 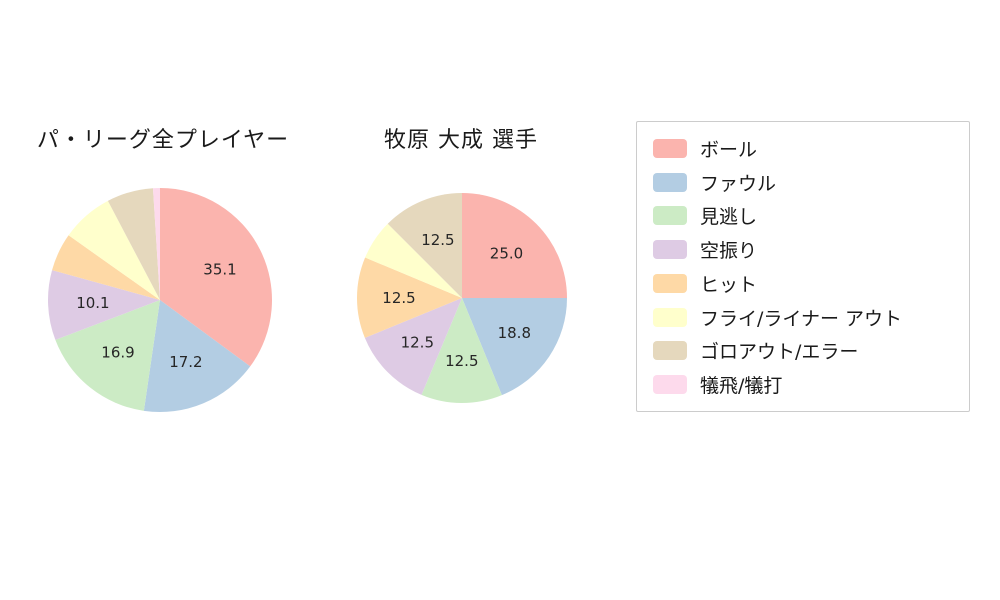 I want to click on legend-label: ファウル, so click(x=738, y=183).